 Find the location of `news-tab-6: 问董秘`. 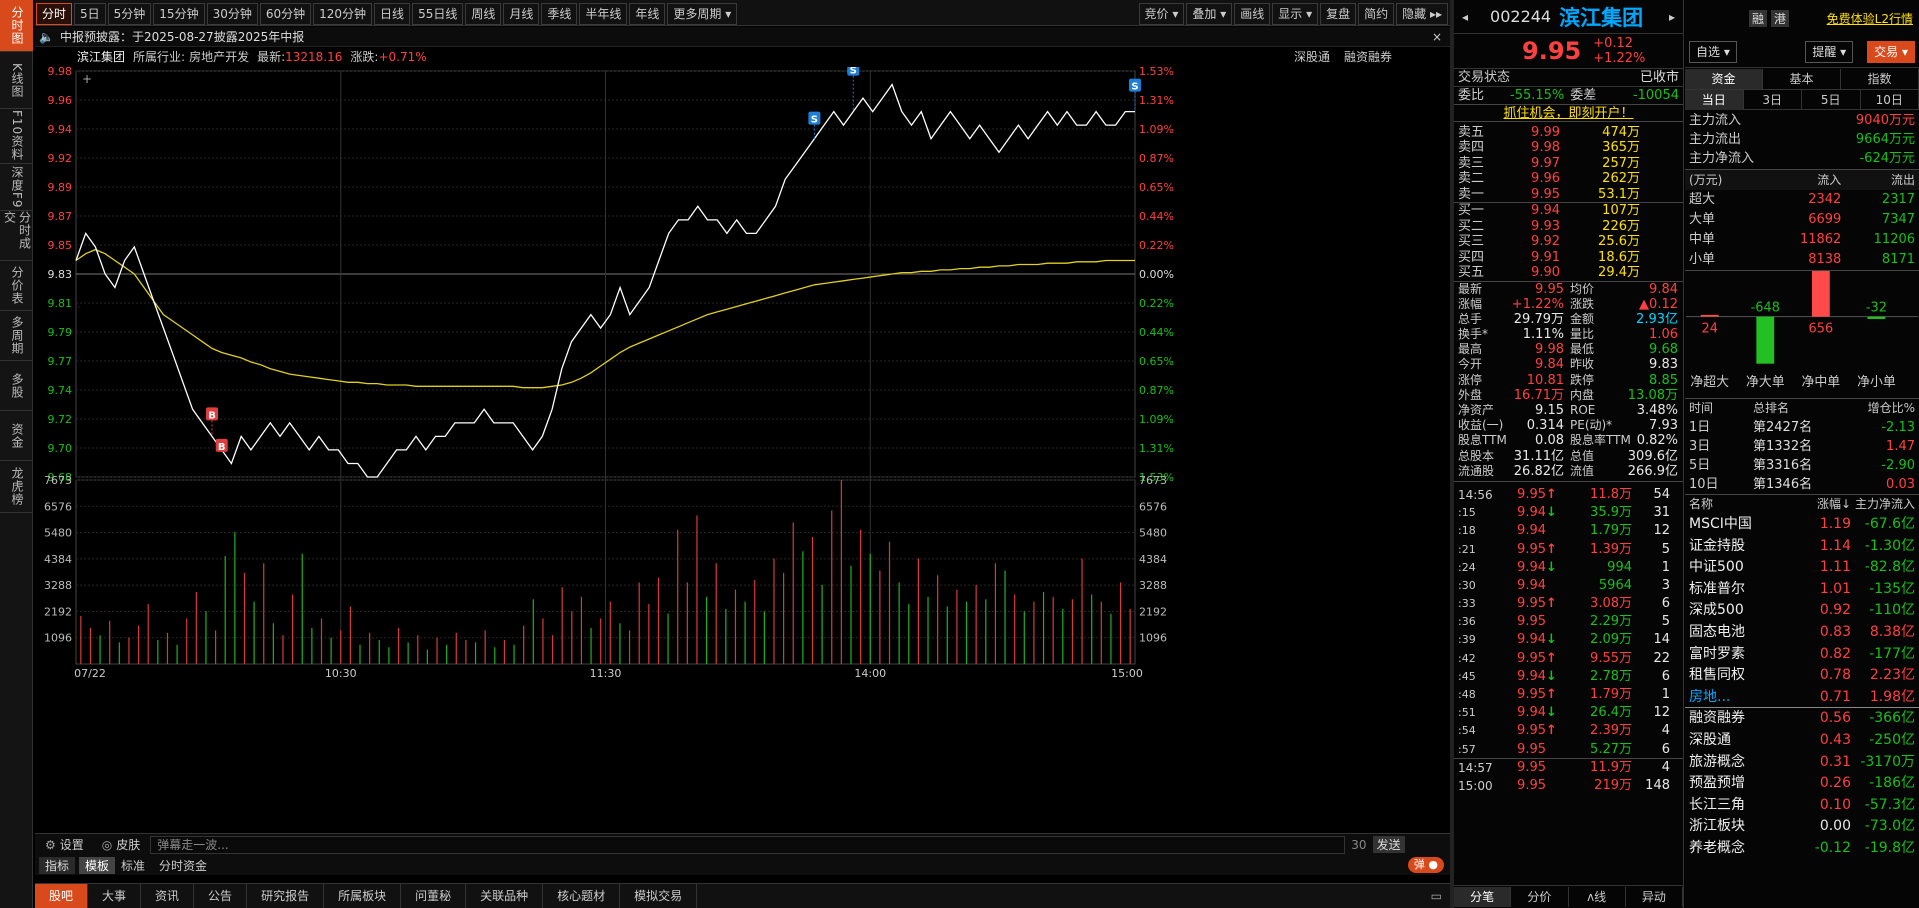

news-tab-6: 问董秘 is located at coordinates (434, 896).